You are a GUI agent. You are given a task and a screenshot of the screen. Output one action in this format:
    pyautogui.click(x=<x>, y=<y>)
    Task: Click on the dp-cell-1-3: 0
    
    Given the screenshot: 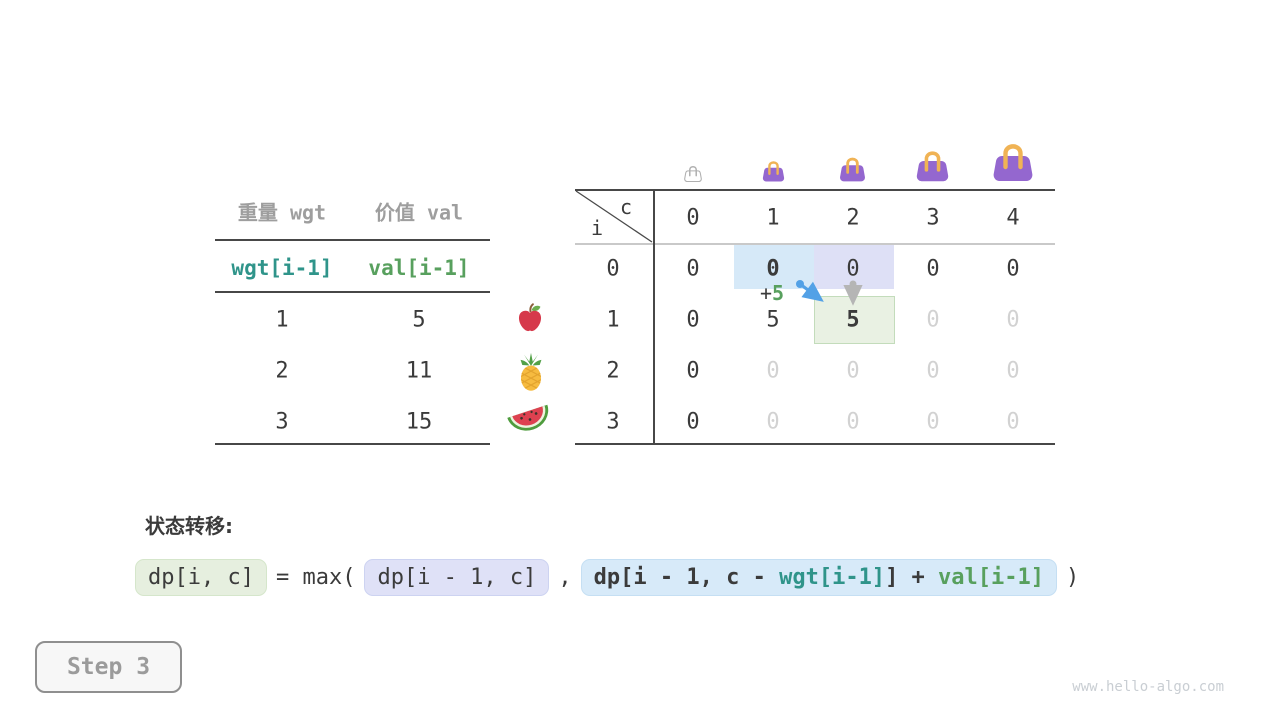 What is the action you would take?
    pyautogui.click(x=933, y=320)
    